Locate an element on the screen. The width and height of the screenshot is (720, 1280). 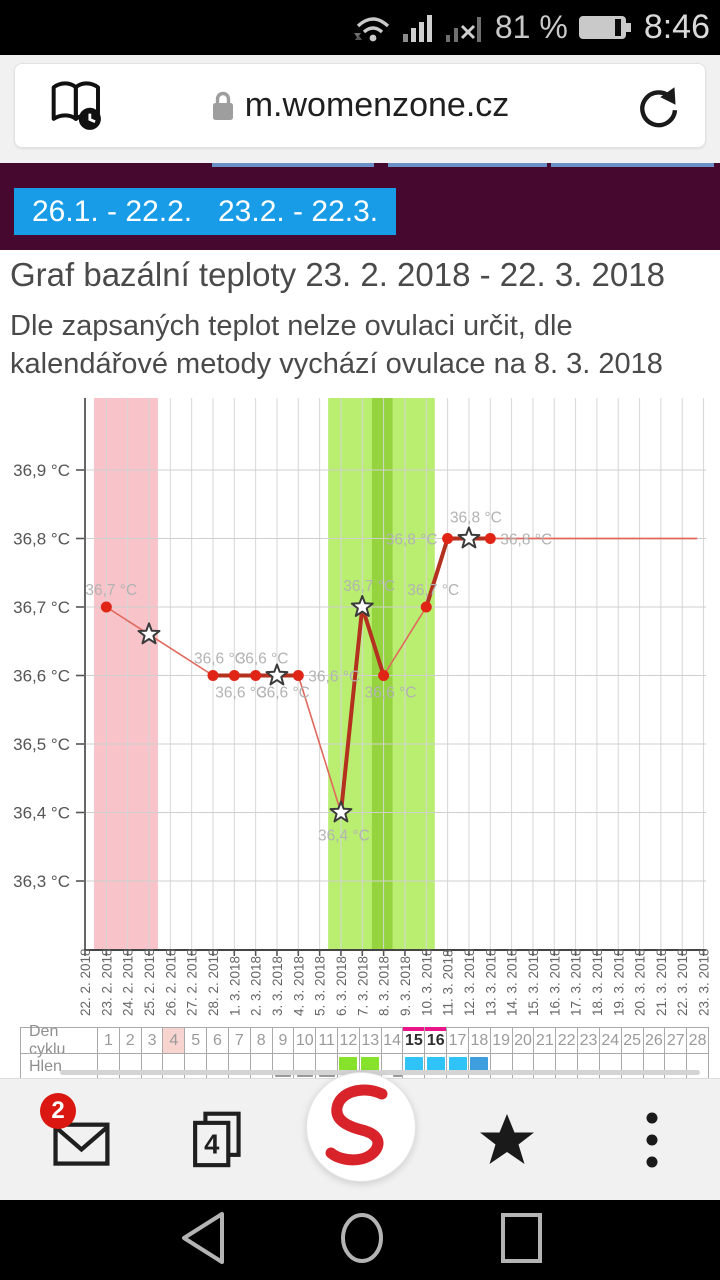
svg-text: 22. 2. 2018 is located at coordinates (85, 982).